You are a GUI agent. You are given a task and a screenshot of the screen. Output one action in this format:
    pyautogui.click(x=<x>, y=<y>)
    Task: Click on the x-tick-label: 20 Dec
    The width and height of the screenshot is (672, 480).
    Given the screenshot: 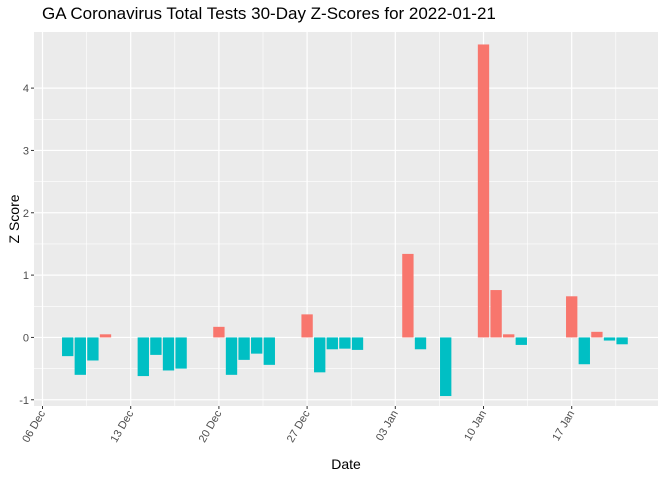 What is the action you would take?
    pyautogui.click(x=211, y=426)
    